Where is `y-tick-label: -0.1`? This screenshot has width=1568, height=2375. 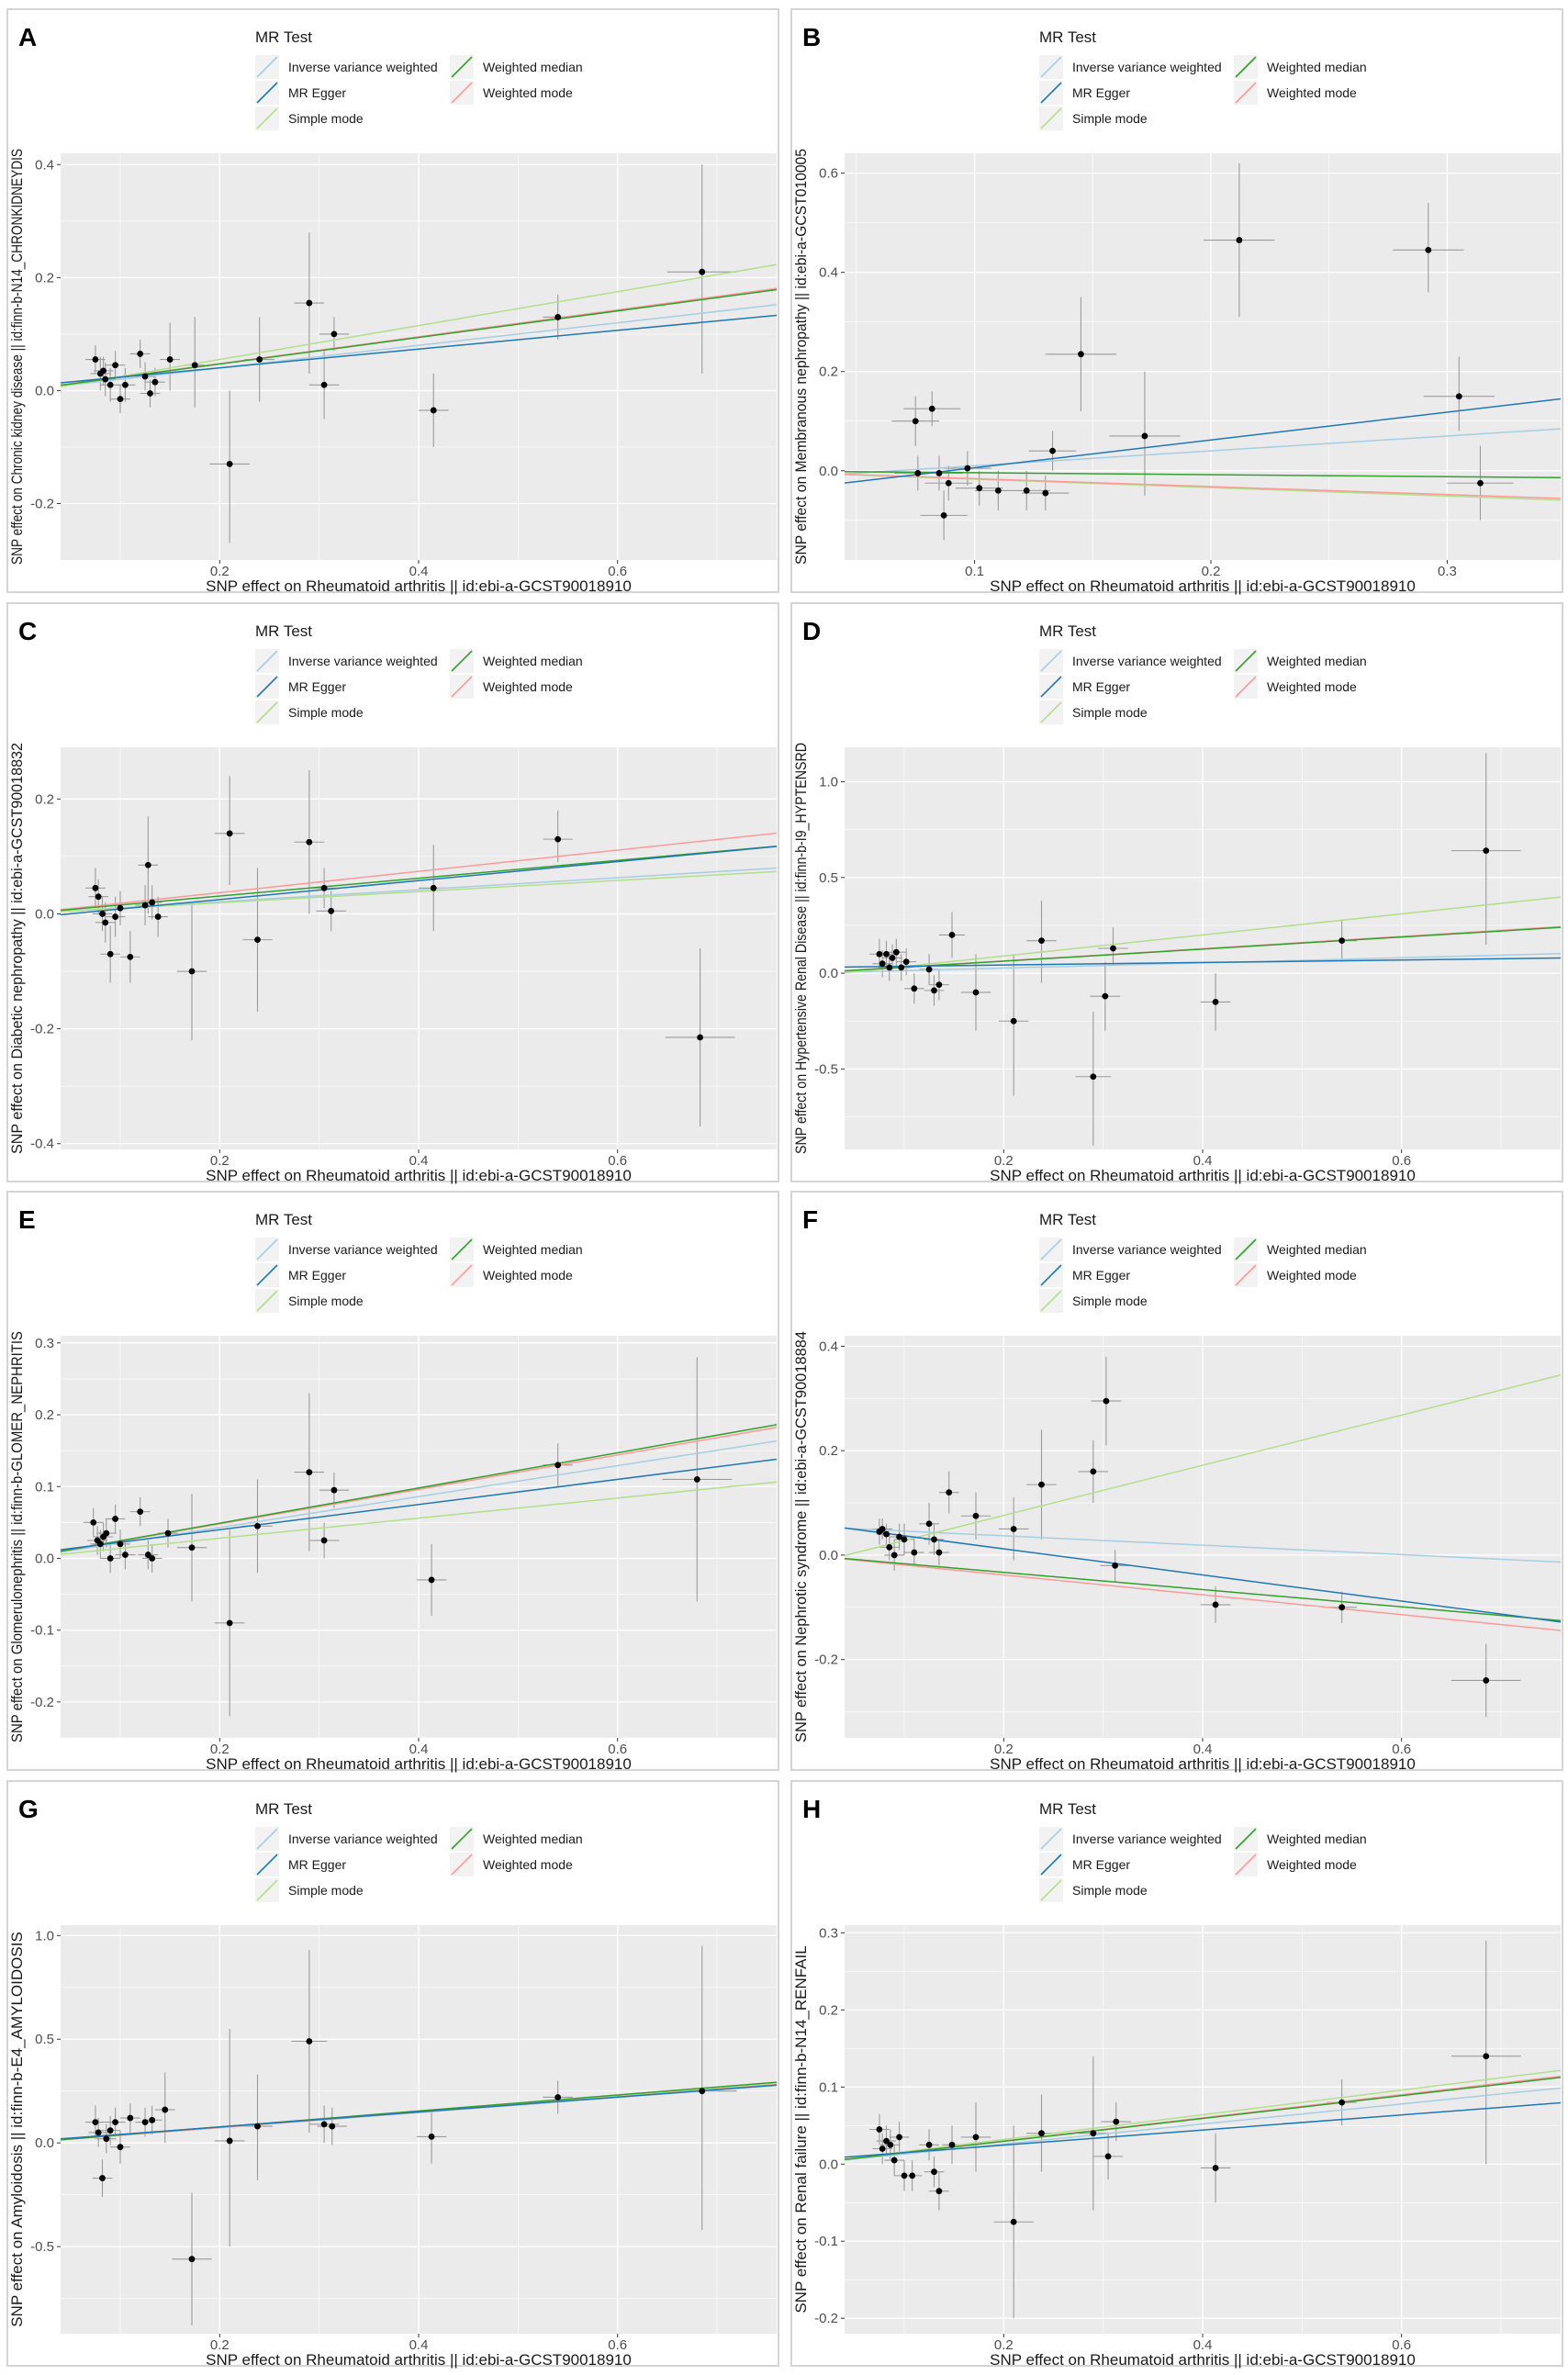
y-tick-label: -0.1 is located at coordinates (826, 2242).